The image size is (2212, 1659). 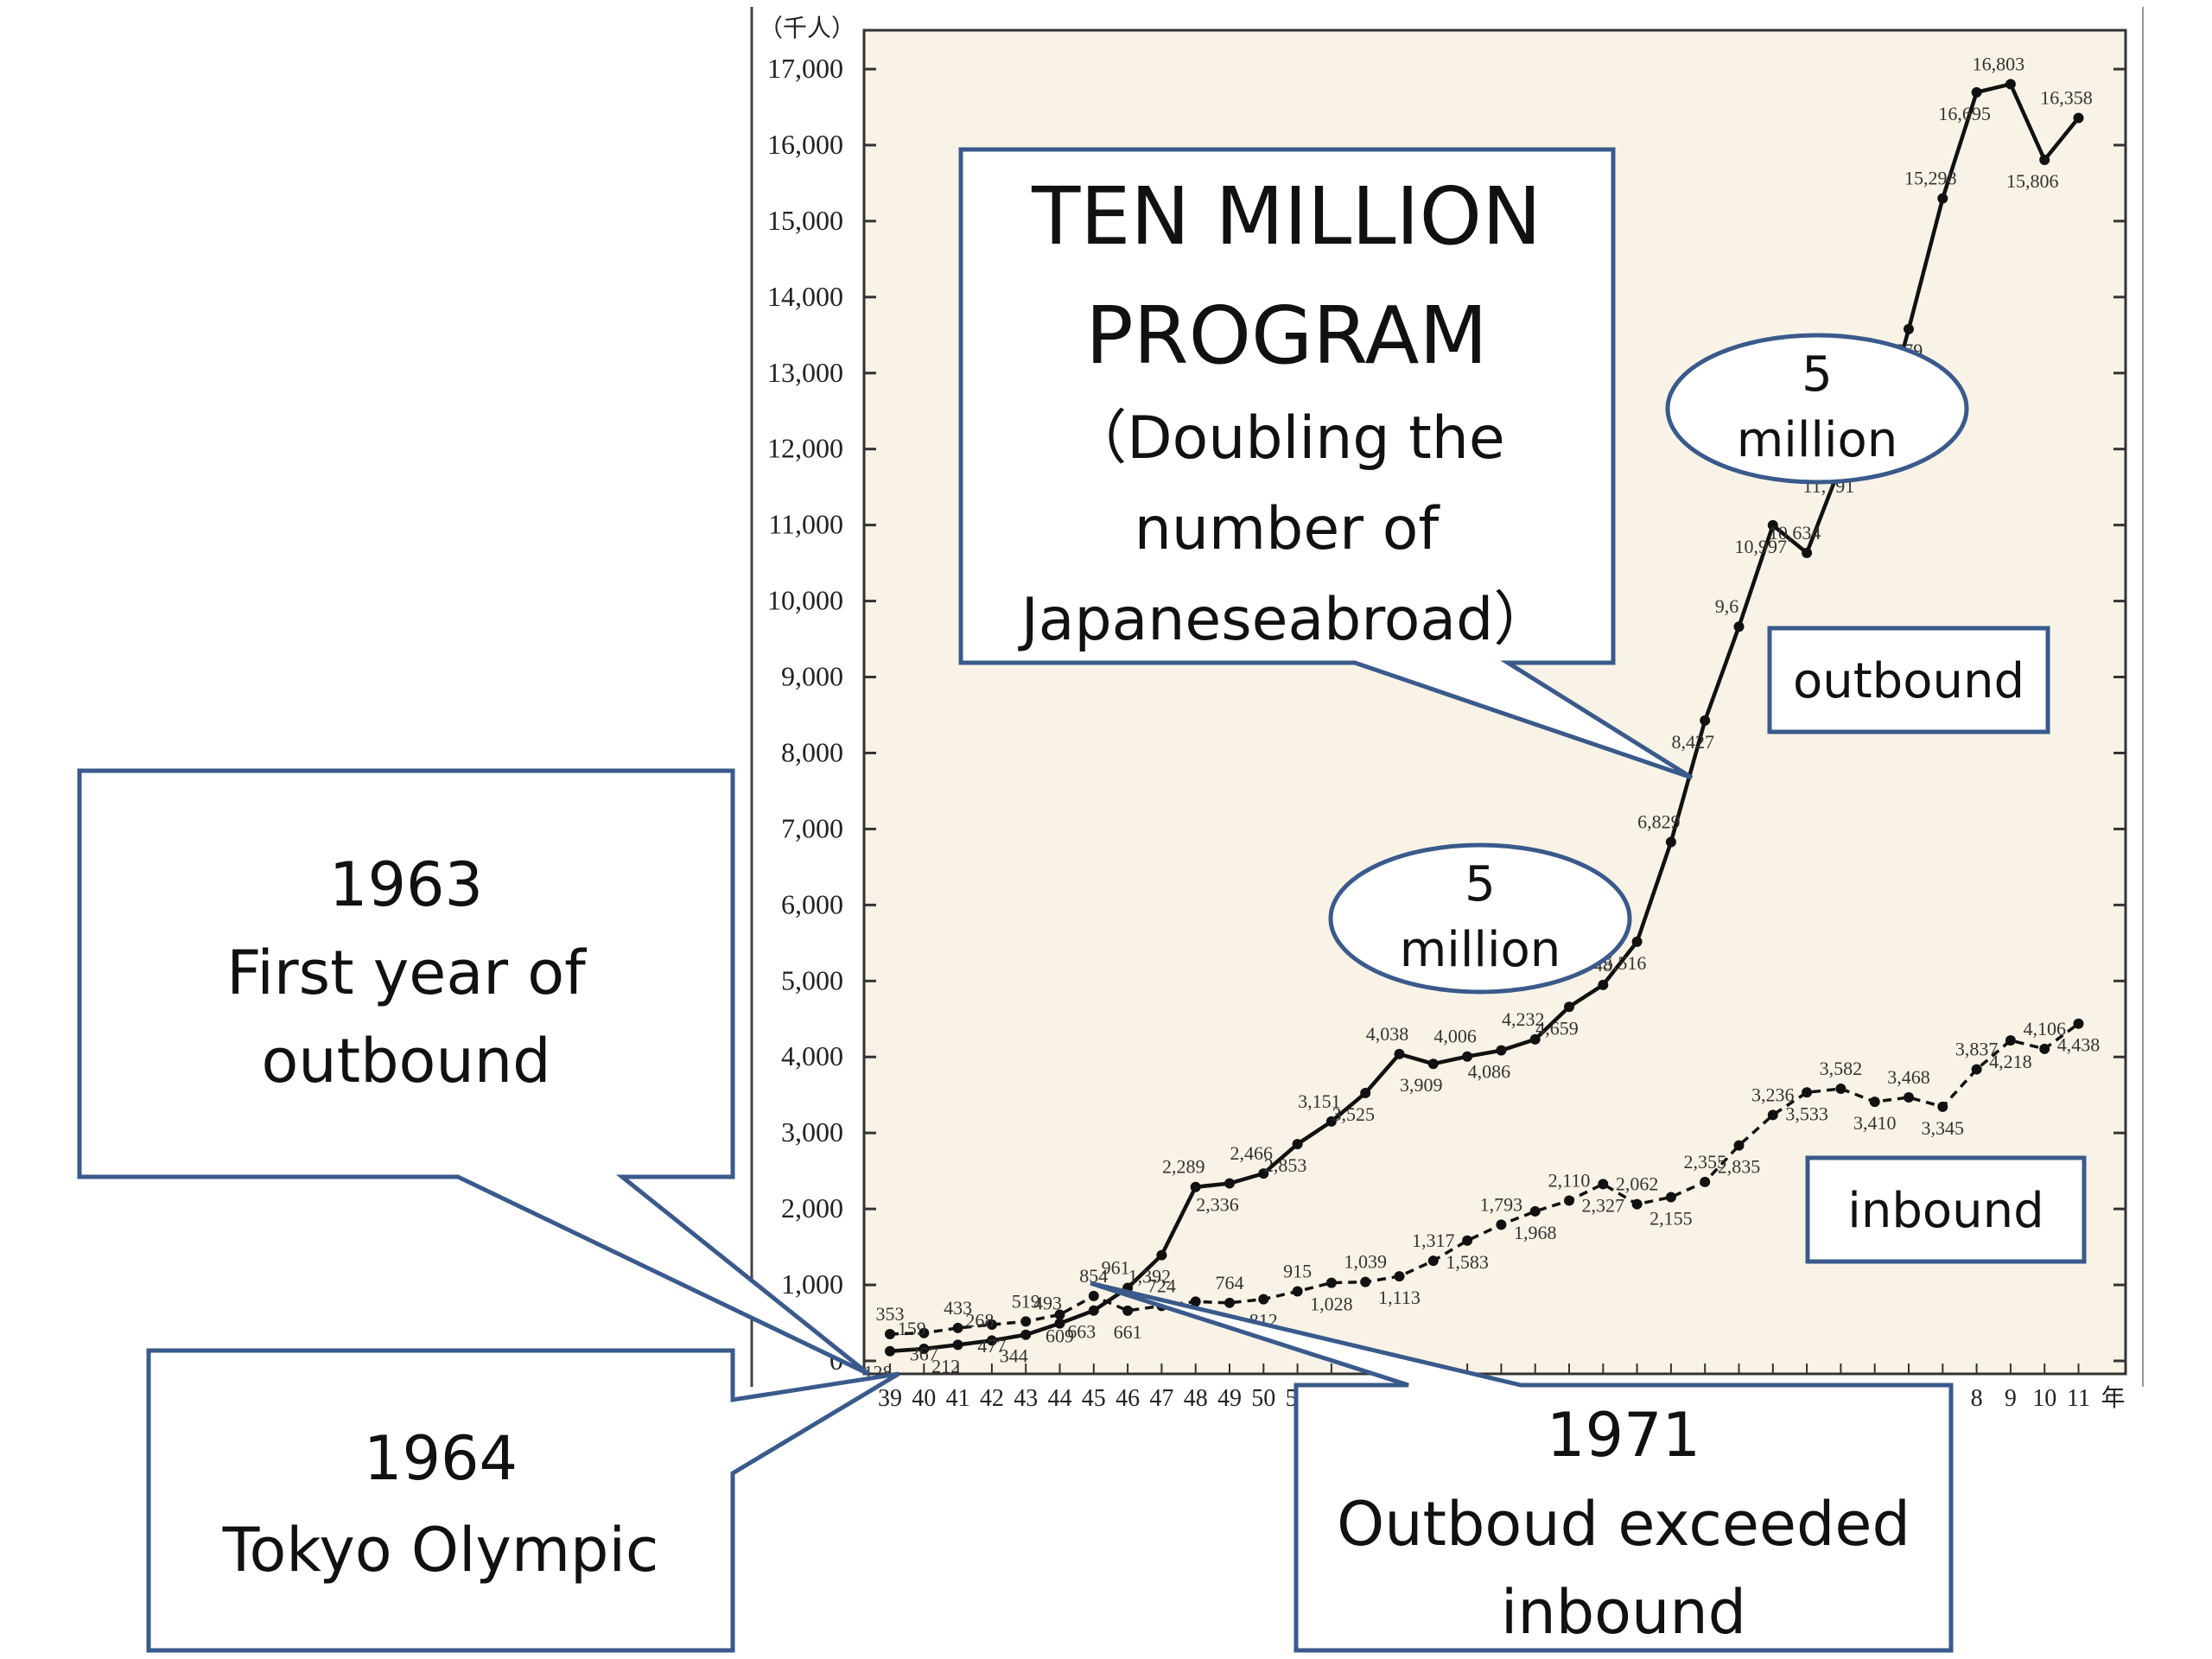 I want to click on data-label-inbound: 1,317, so click(x=1433, y=1240).